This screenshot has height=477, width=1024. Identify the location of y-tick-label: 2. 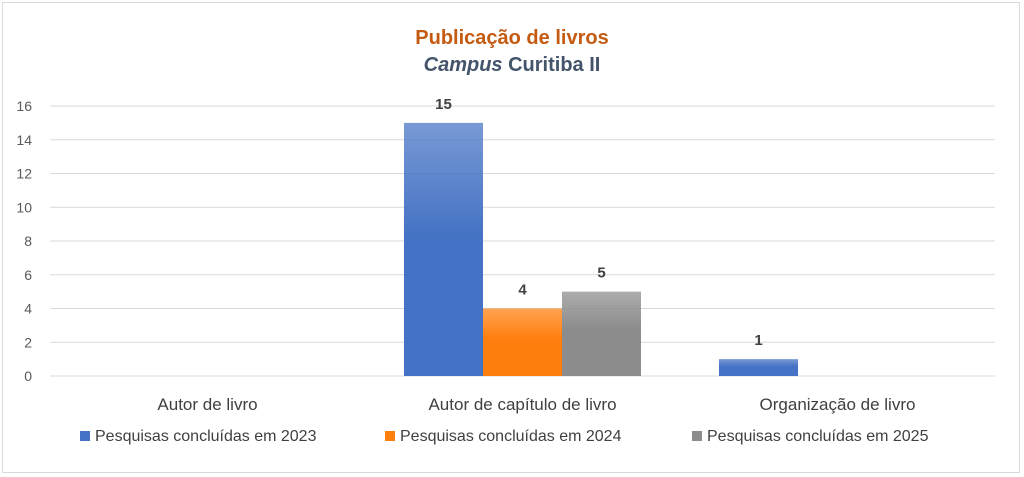
(28, 342).